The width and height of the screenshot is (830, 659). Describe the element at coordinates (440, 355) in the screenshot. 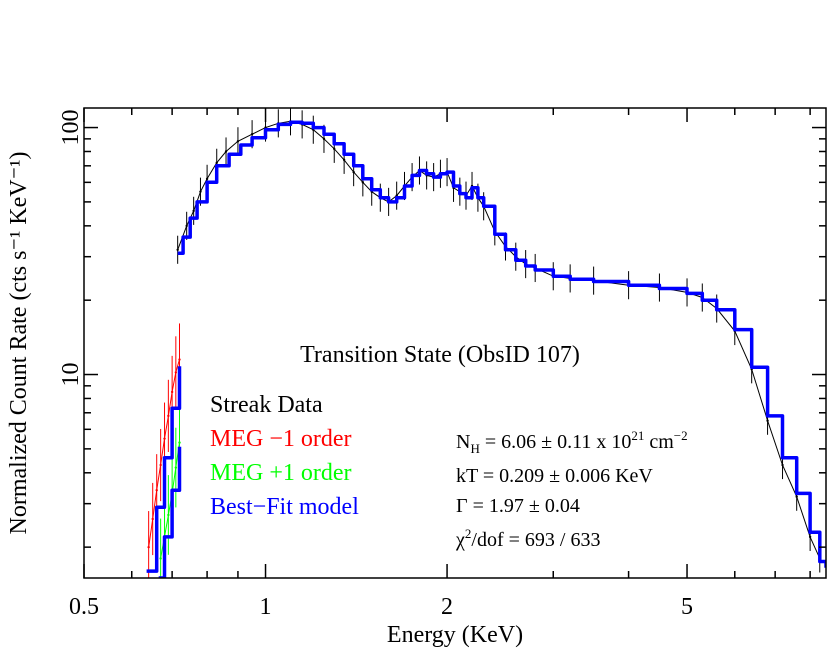

I see `chart-annotation: Transition State (ObsID 107)` at that location.